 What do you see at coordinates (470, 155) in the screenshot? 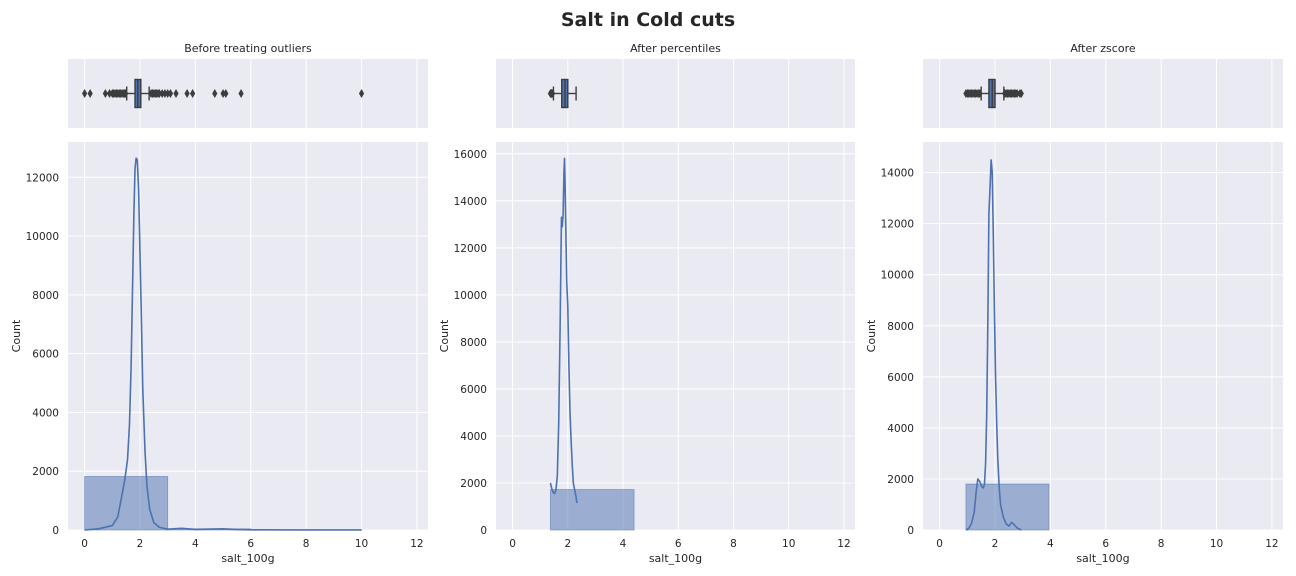
I see `y-tick-label: 16000` at bounding box center [470, 155].